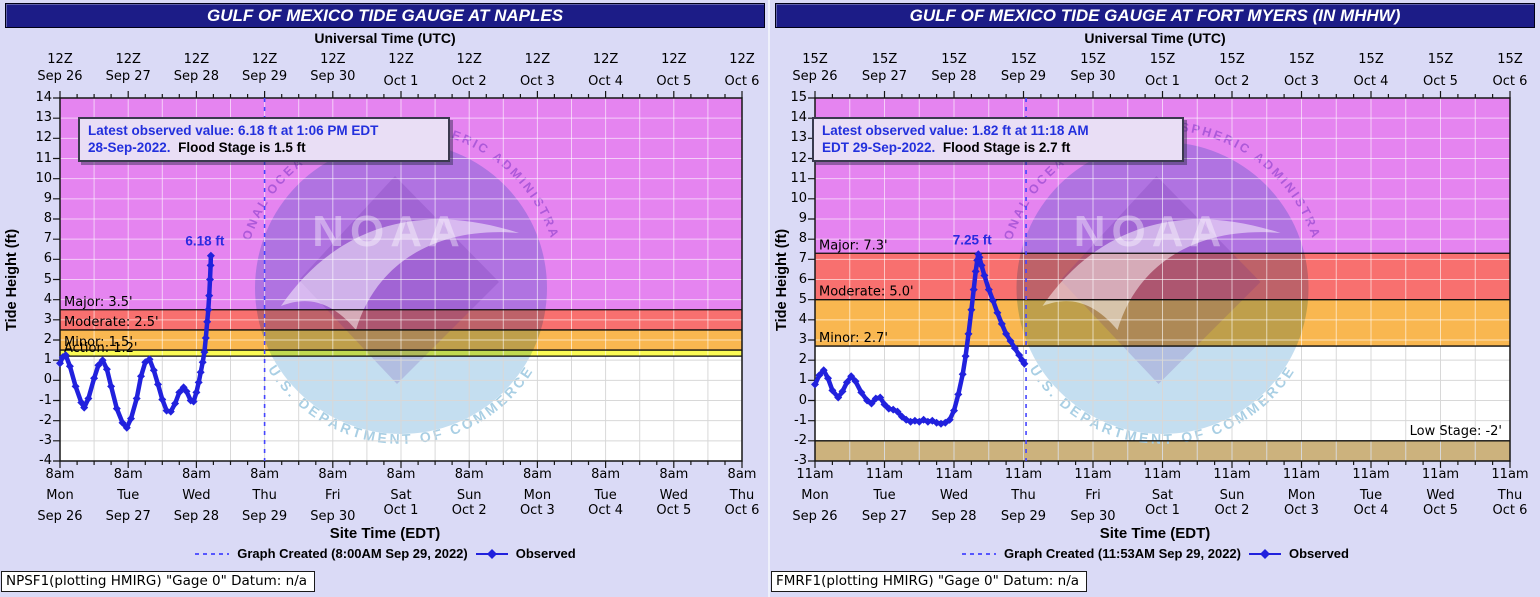 The height and width of the screenshot is (597, 1540). What do you see at coordinates (265, 516) in the screenshot?
I see `bottom-tick-date-label: Sep 29` at bounding box center [265, 516].